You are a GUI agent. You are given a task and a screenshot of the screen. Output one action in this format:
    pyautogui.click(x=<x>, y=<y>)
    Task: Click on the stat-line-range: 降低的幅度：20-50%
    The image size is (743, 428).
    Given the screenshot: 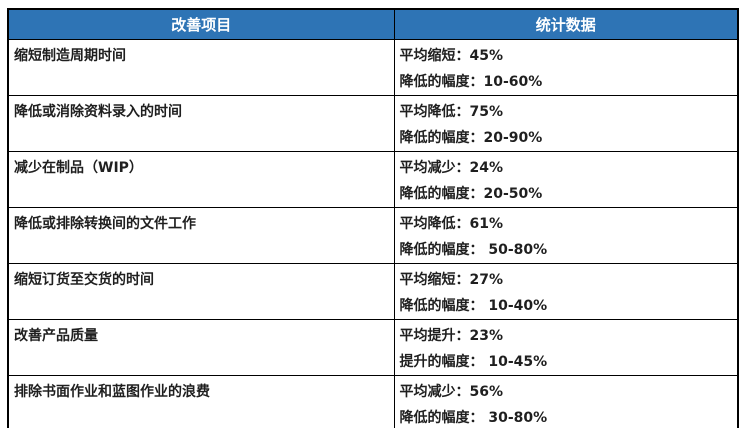 What is the action you would take?
    pyautogui.click(x=471, y=194)
    